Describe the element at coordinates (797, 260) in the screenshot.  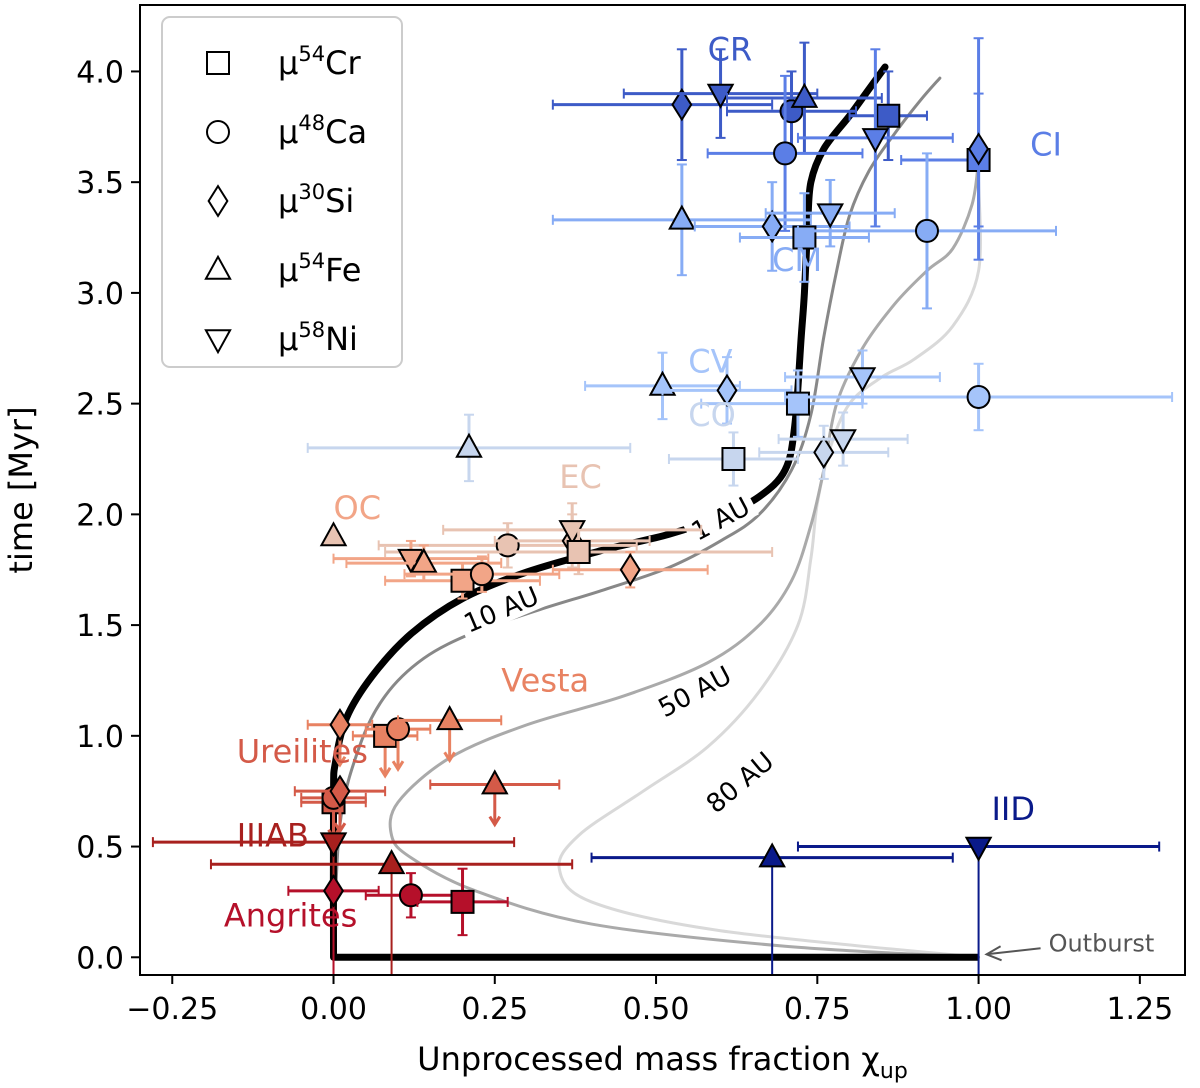
I see `group-label-cm: CM` at that location.